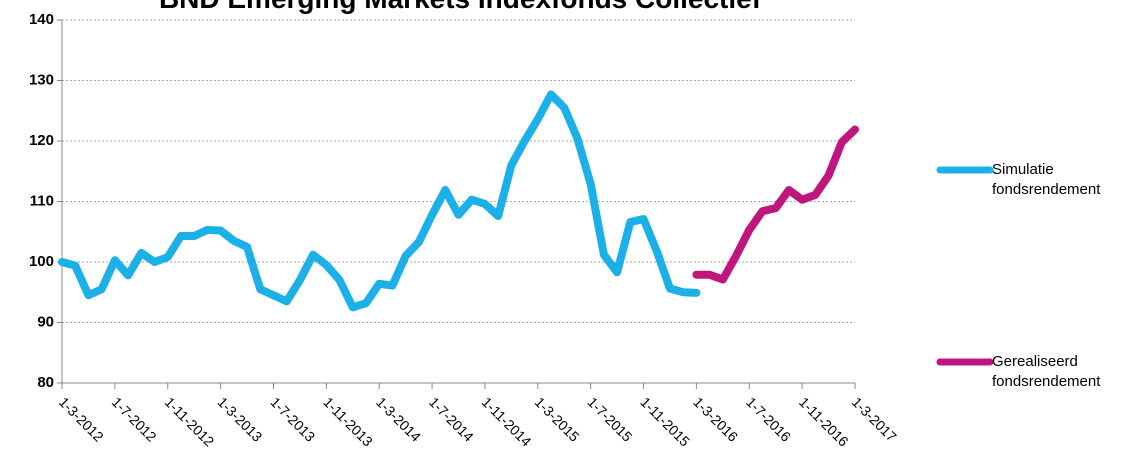 This screenshot has height=475, width=1148. Describe the element at coordinates (42, 200) in the screenshot. I see `y-tick-label: 110` at that location.